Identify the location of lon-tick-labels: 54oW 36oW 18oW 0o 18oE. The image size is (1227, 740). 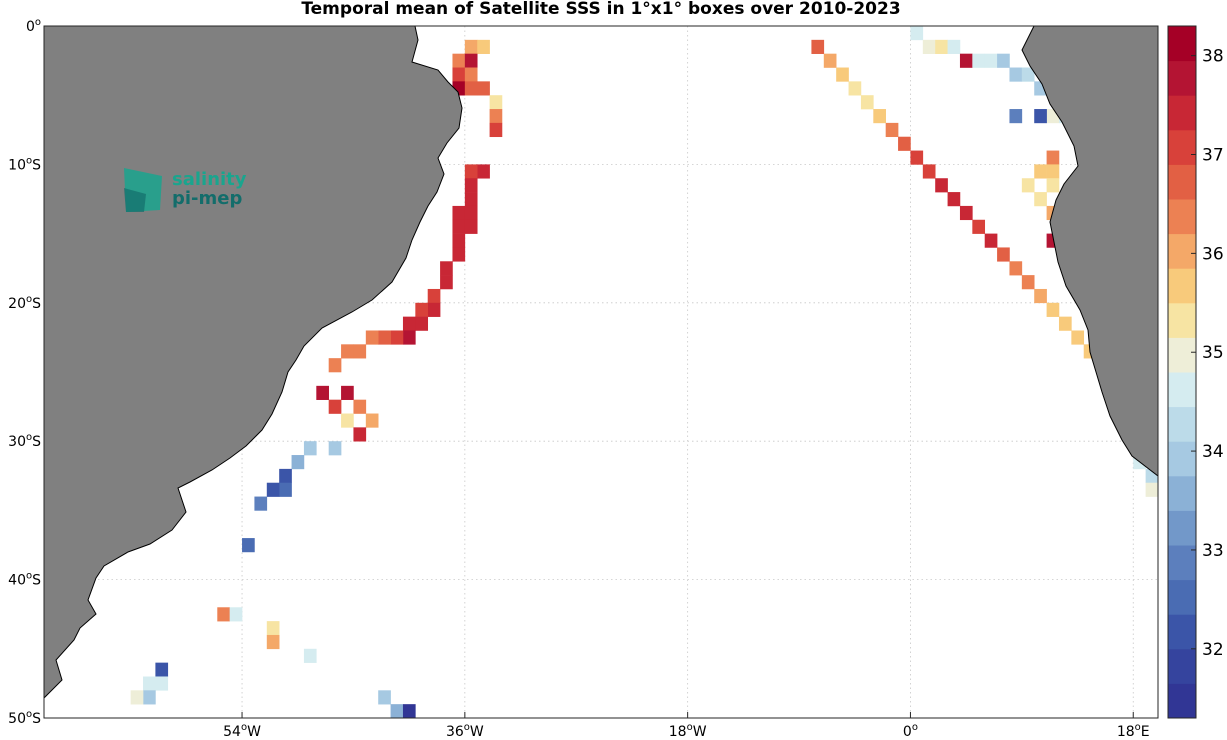
(686, 726).